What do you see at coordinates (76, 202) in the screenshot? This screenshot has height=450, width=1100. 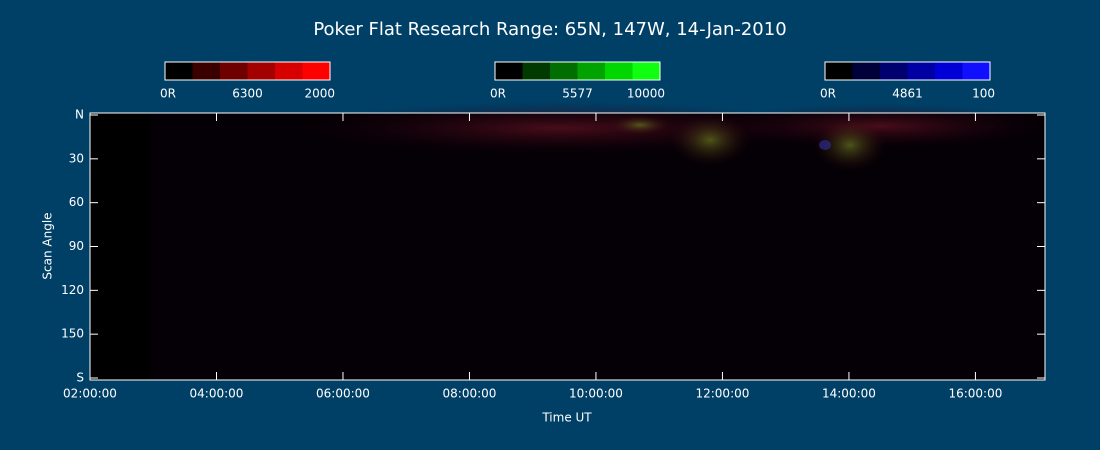 I see `y-tick-label: 60` at bounding box center [76, 202].